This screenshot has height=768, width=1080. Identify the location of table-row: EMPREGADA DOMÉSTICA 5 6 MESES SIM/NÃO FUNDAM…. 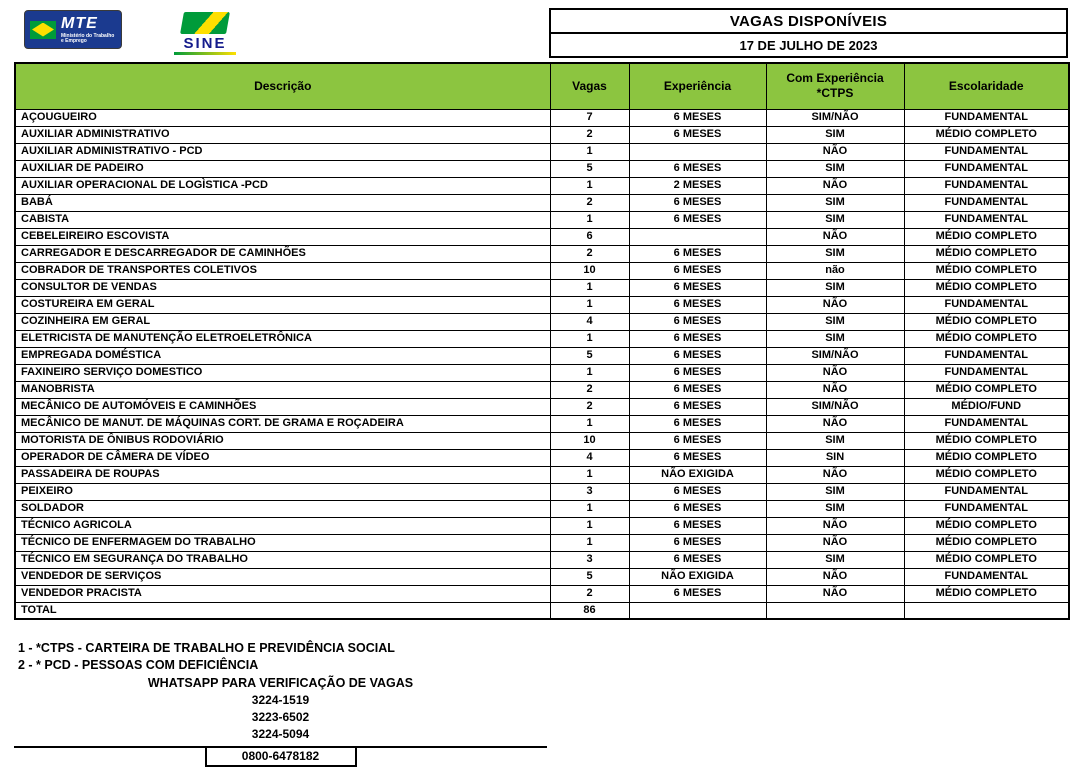
(542, 355).